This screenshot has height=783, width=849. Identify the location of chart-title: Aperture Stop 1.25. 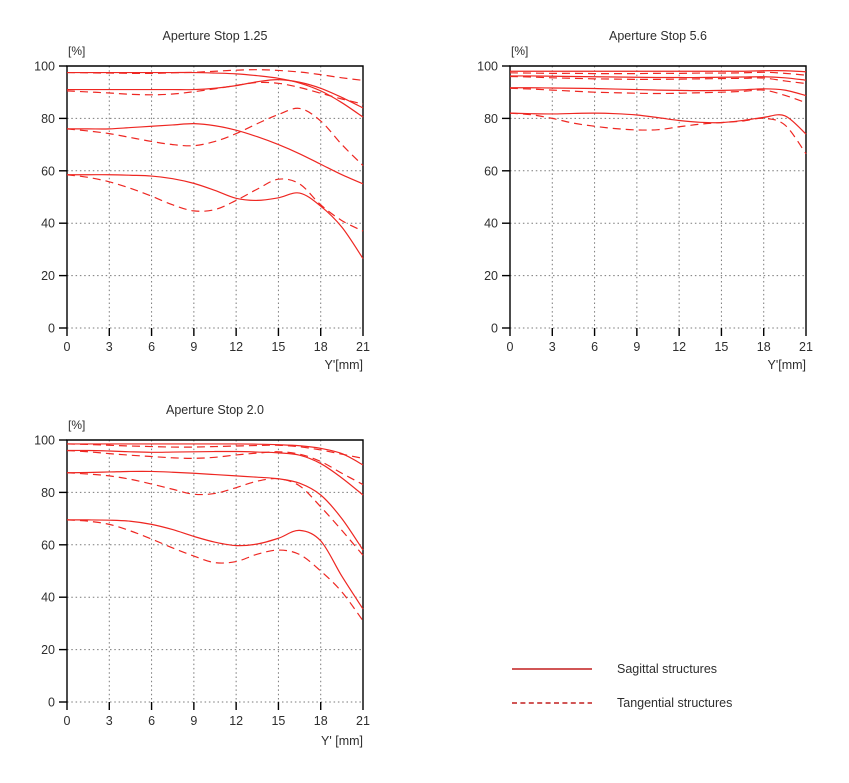
(215, 36).